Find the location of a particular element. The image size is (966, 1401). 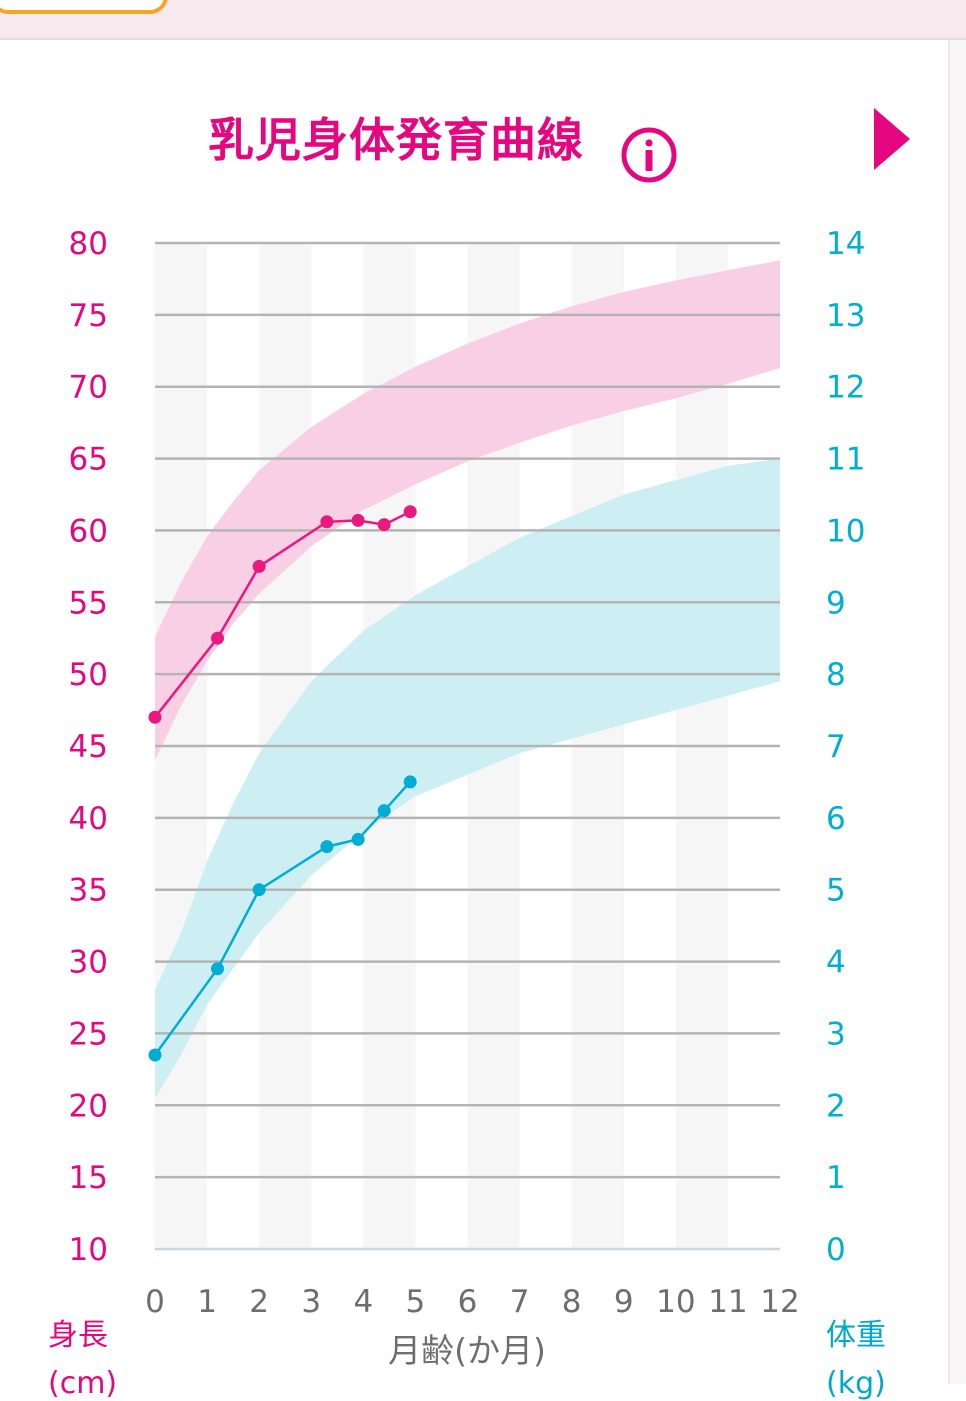

height-label: 身長 is located at coordinates (78, 1335).